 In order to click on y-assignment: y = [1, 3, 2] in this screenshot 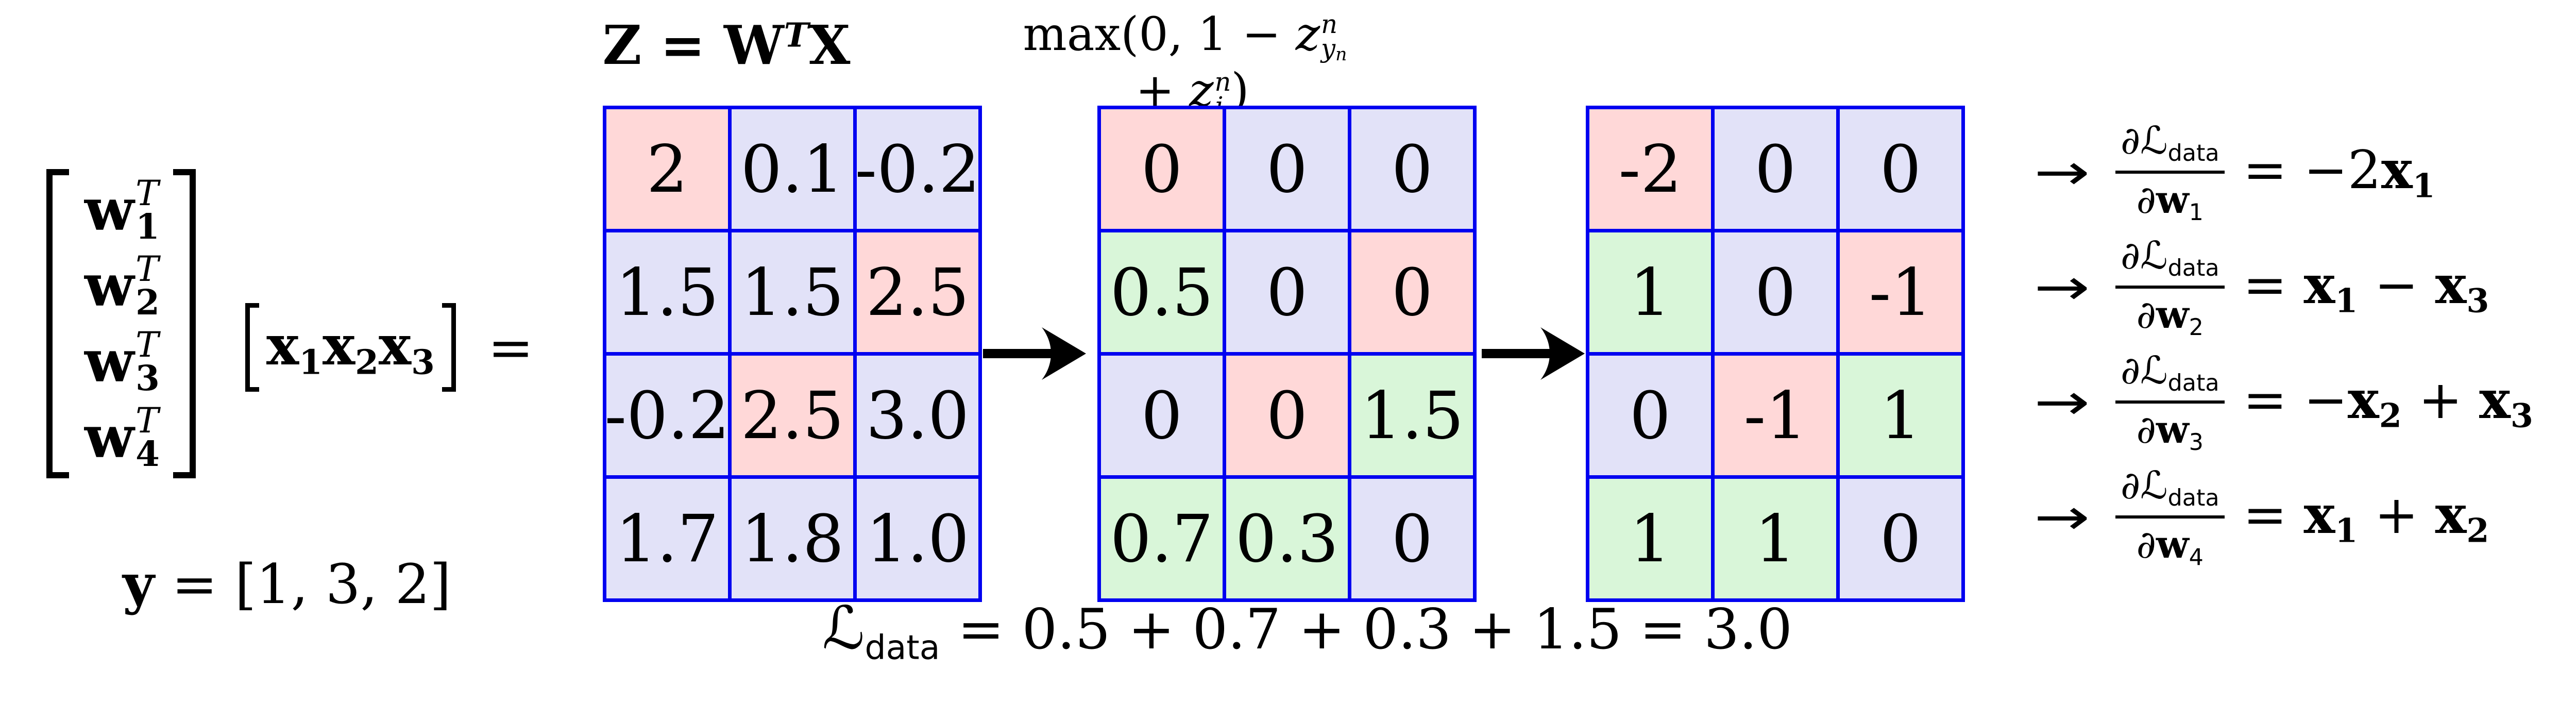, I will do `click(287, 583)`.